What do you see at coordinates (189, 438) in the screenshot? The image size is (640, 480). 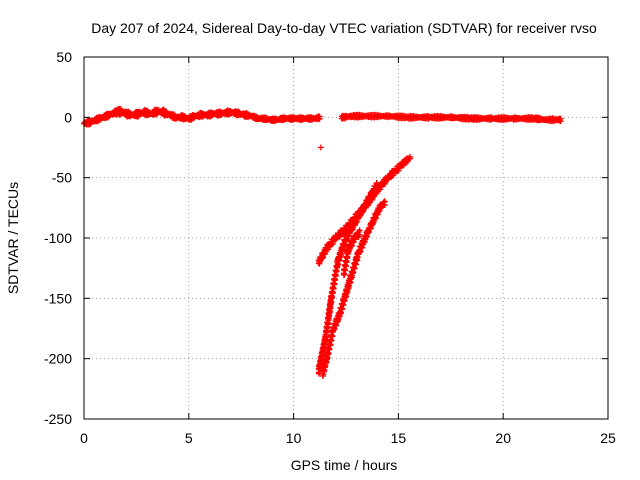 I see `x-tick-label: 5` at bounding box center [189, 438].